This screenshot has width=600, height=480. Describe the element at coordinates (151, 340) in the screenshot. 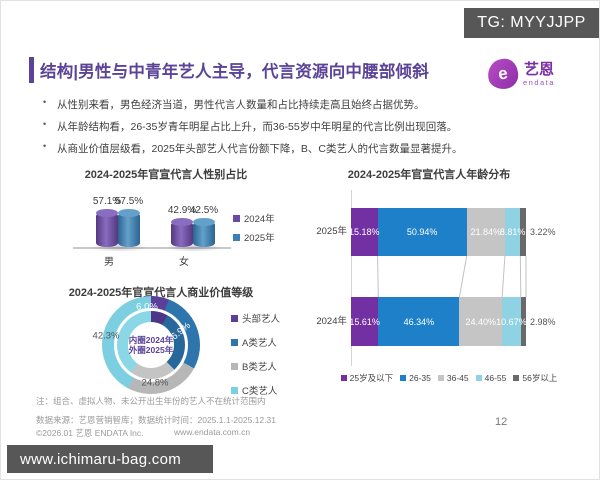

I see `donut-center-line1: 内圈2024年` at that location.